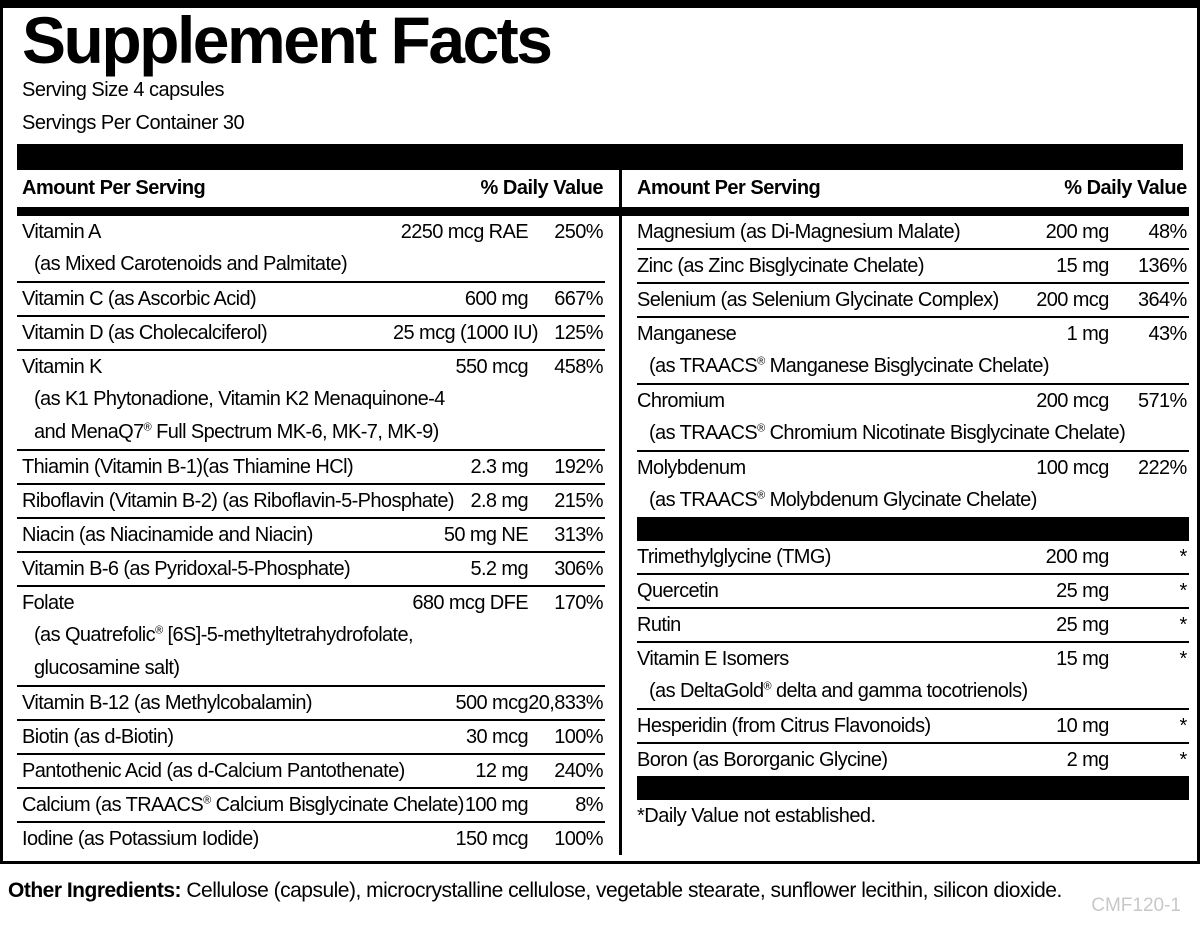  I want to click on table-row: Biotin (as d-Biotin) 30 mcg 100%, so click(311, 738).